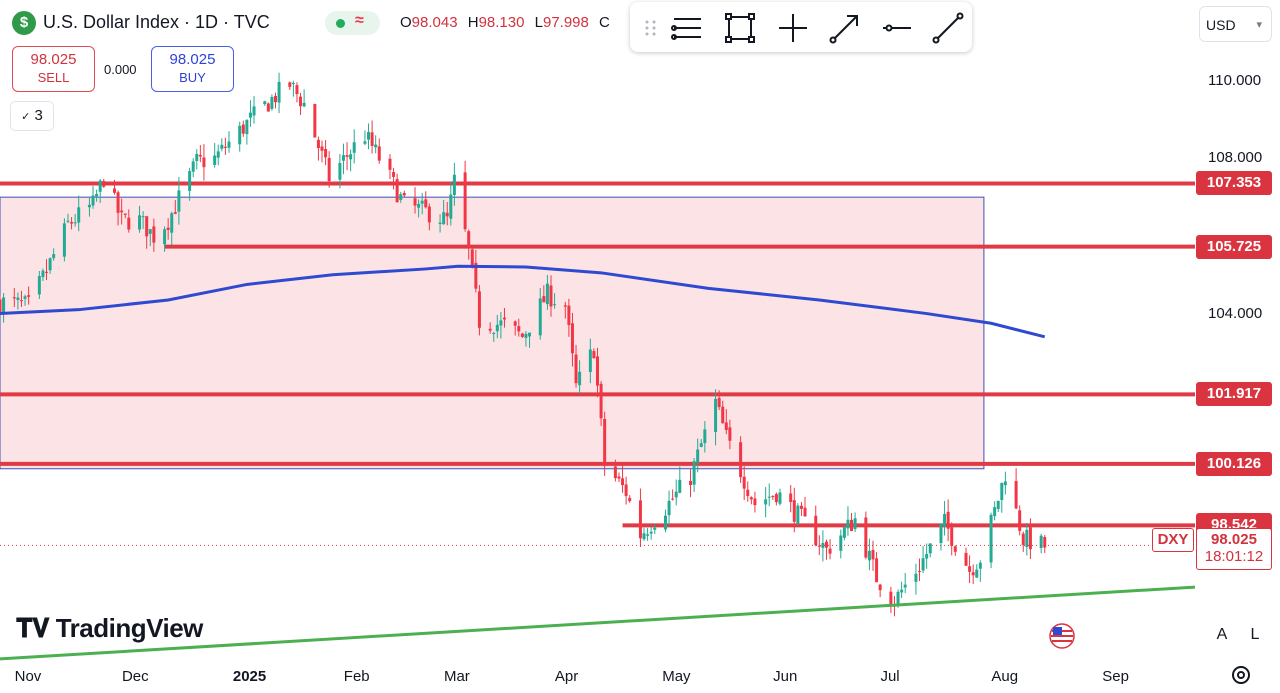 The image size is (1280, 693). I want to click on indicators-toggle-button: ✓ 3, so click(32, 116).